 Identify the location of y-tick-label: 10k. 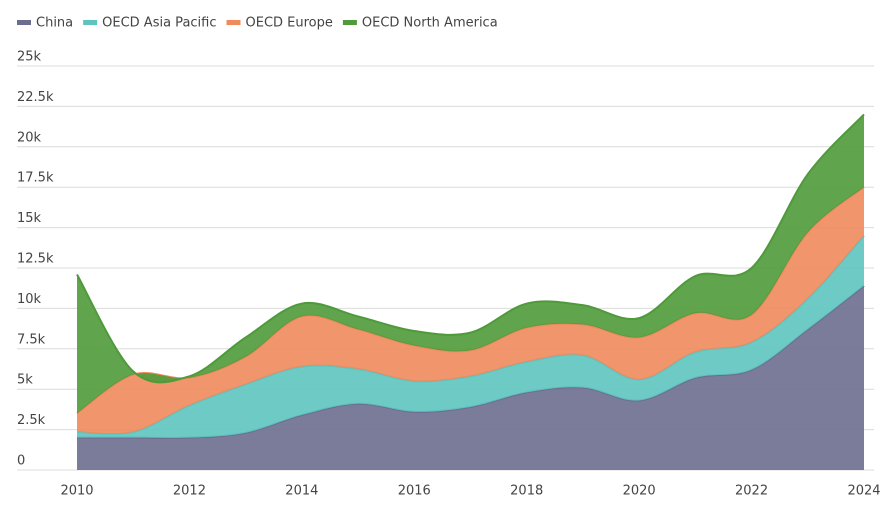
(29, 299).